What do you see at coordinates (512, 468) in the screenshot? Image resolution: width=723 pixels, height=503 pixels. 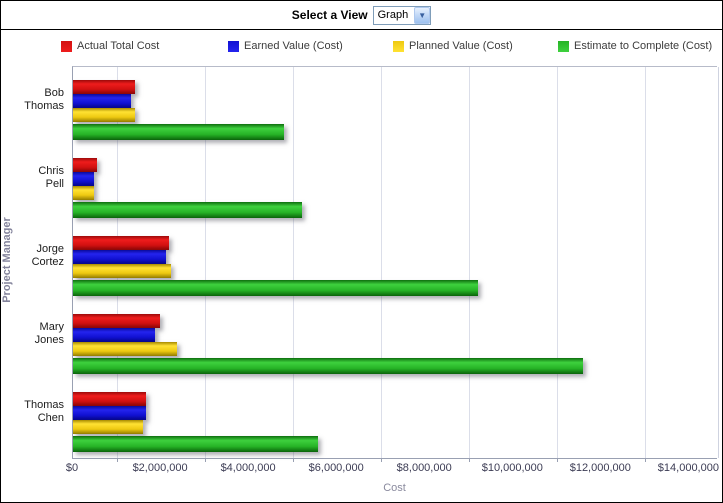 I see `x-tick-label: $10,000,000` at bounding box center [512, 468].